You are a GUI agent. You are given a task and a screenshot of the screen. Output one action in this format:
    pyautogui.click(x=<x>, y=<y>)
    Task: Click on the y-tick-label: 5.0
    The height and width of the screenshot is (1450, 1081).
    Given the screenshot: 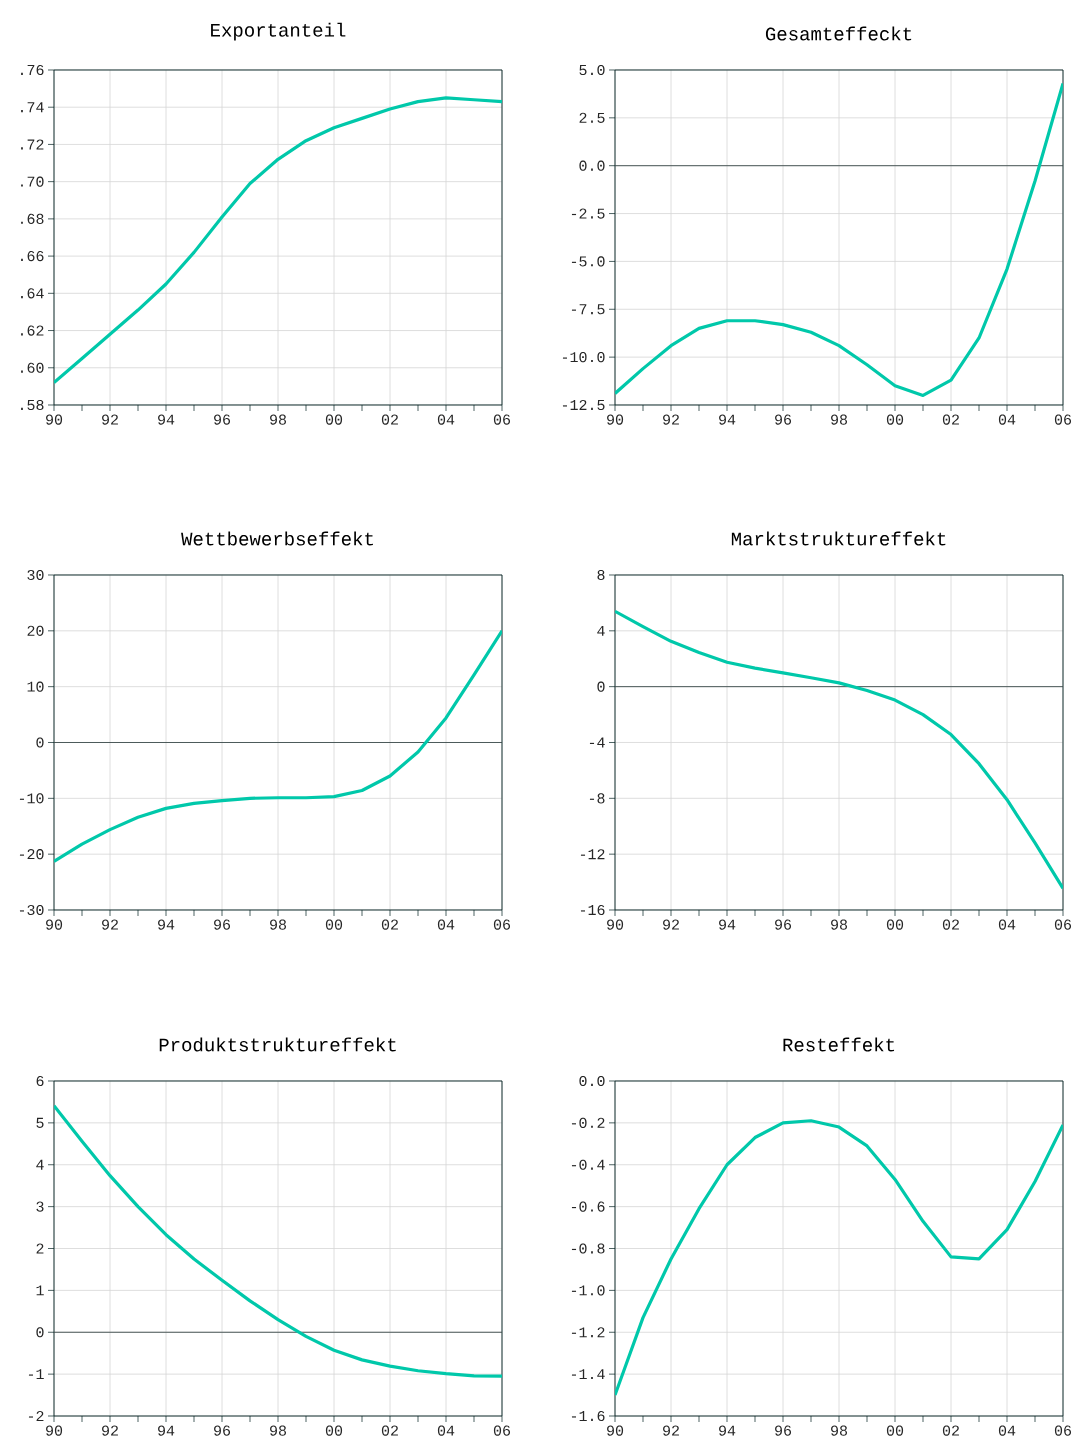 What is the action you would take?
    pyautogui.click(x=592, y=70)
    